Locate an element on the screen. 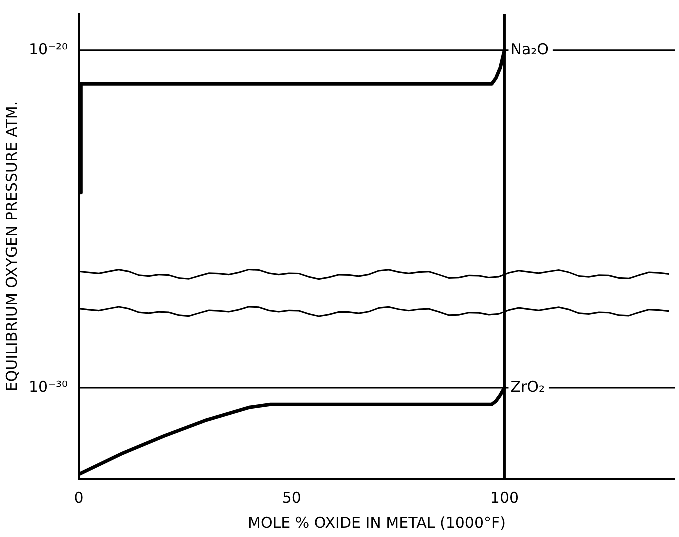  x-tick-label: 0 is located at coordinates (79, 497).